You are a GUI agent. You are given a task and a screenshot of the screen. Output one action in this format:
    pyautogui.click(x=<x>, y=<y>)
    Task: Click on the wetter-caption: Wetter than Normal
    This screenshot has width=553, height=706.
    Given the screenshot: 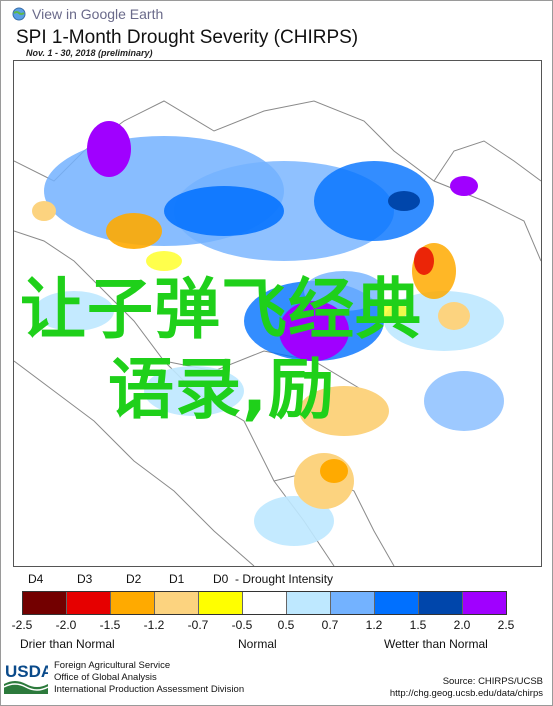 What is the action you would take?
    pyautogui.click(x=436, y=644)
    